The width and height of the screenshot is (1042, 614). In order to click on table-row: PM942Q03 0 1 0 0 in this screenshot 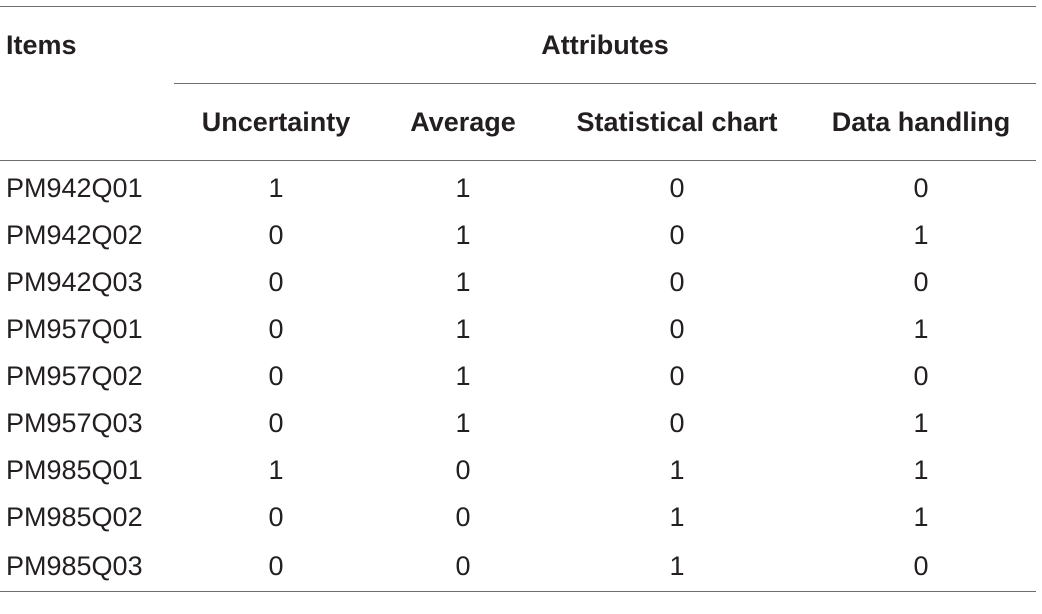, I will do `click(518, 282)`.